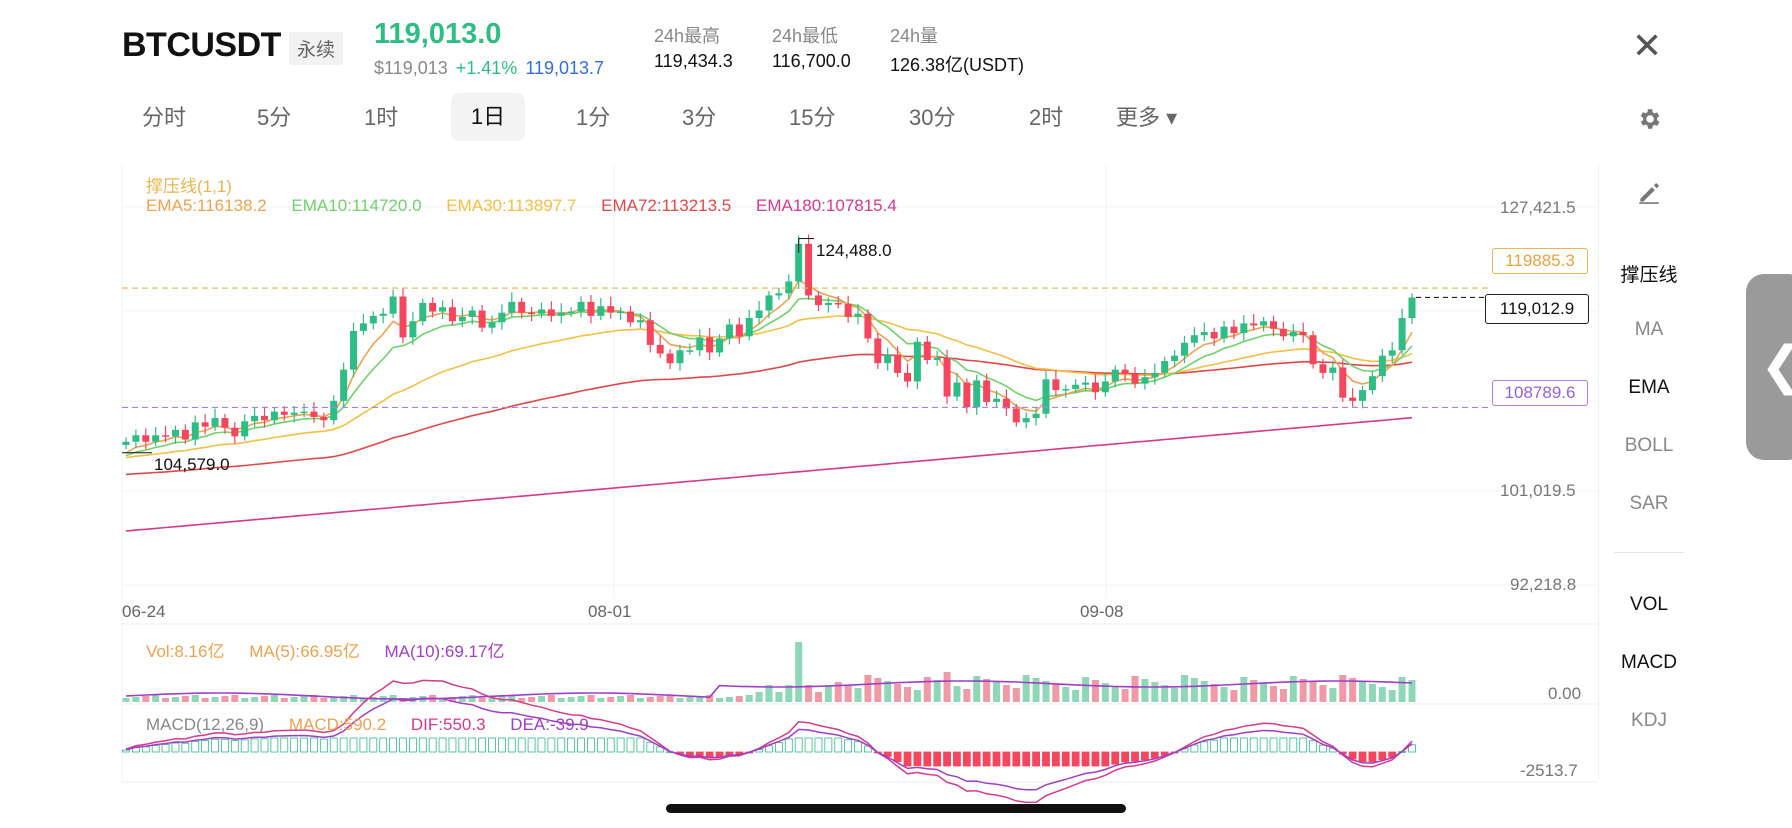 This screenshot has height=828, width=1792. I want to click on indicator-vol: VOL, so click(1649, 604).